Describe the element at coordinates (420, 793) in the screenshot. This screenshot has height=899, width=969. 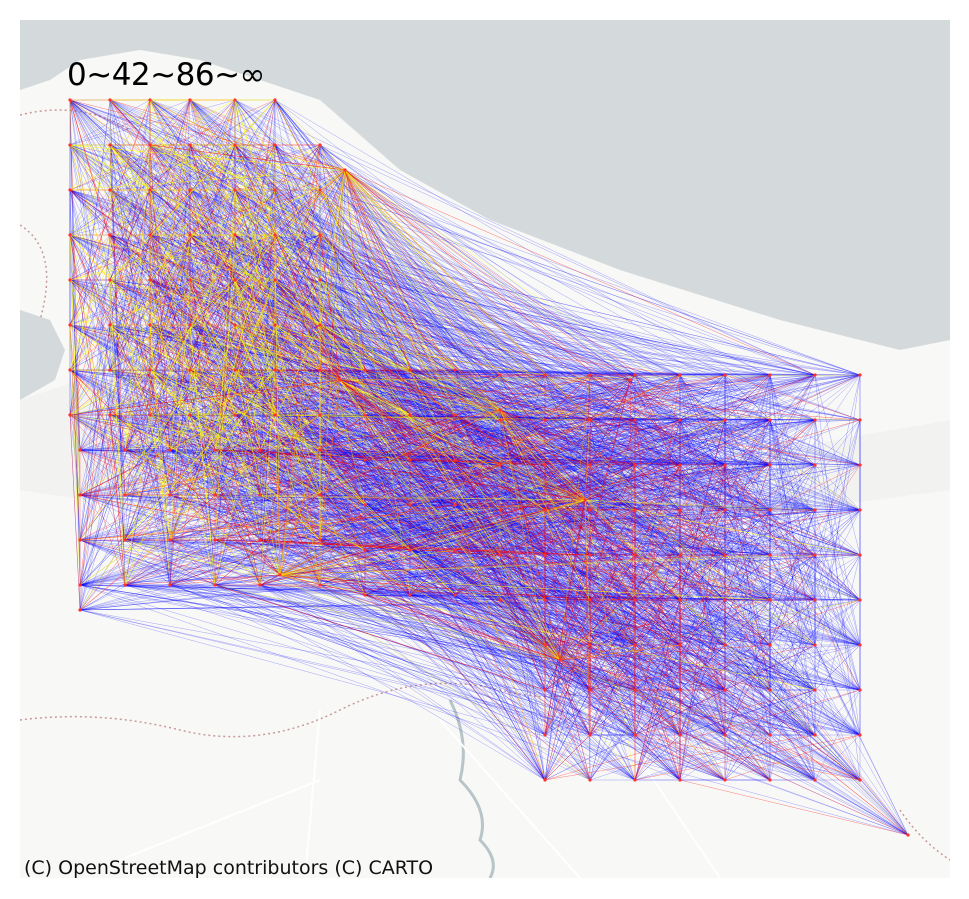
I see `roads` at that location.